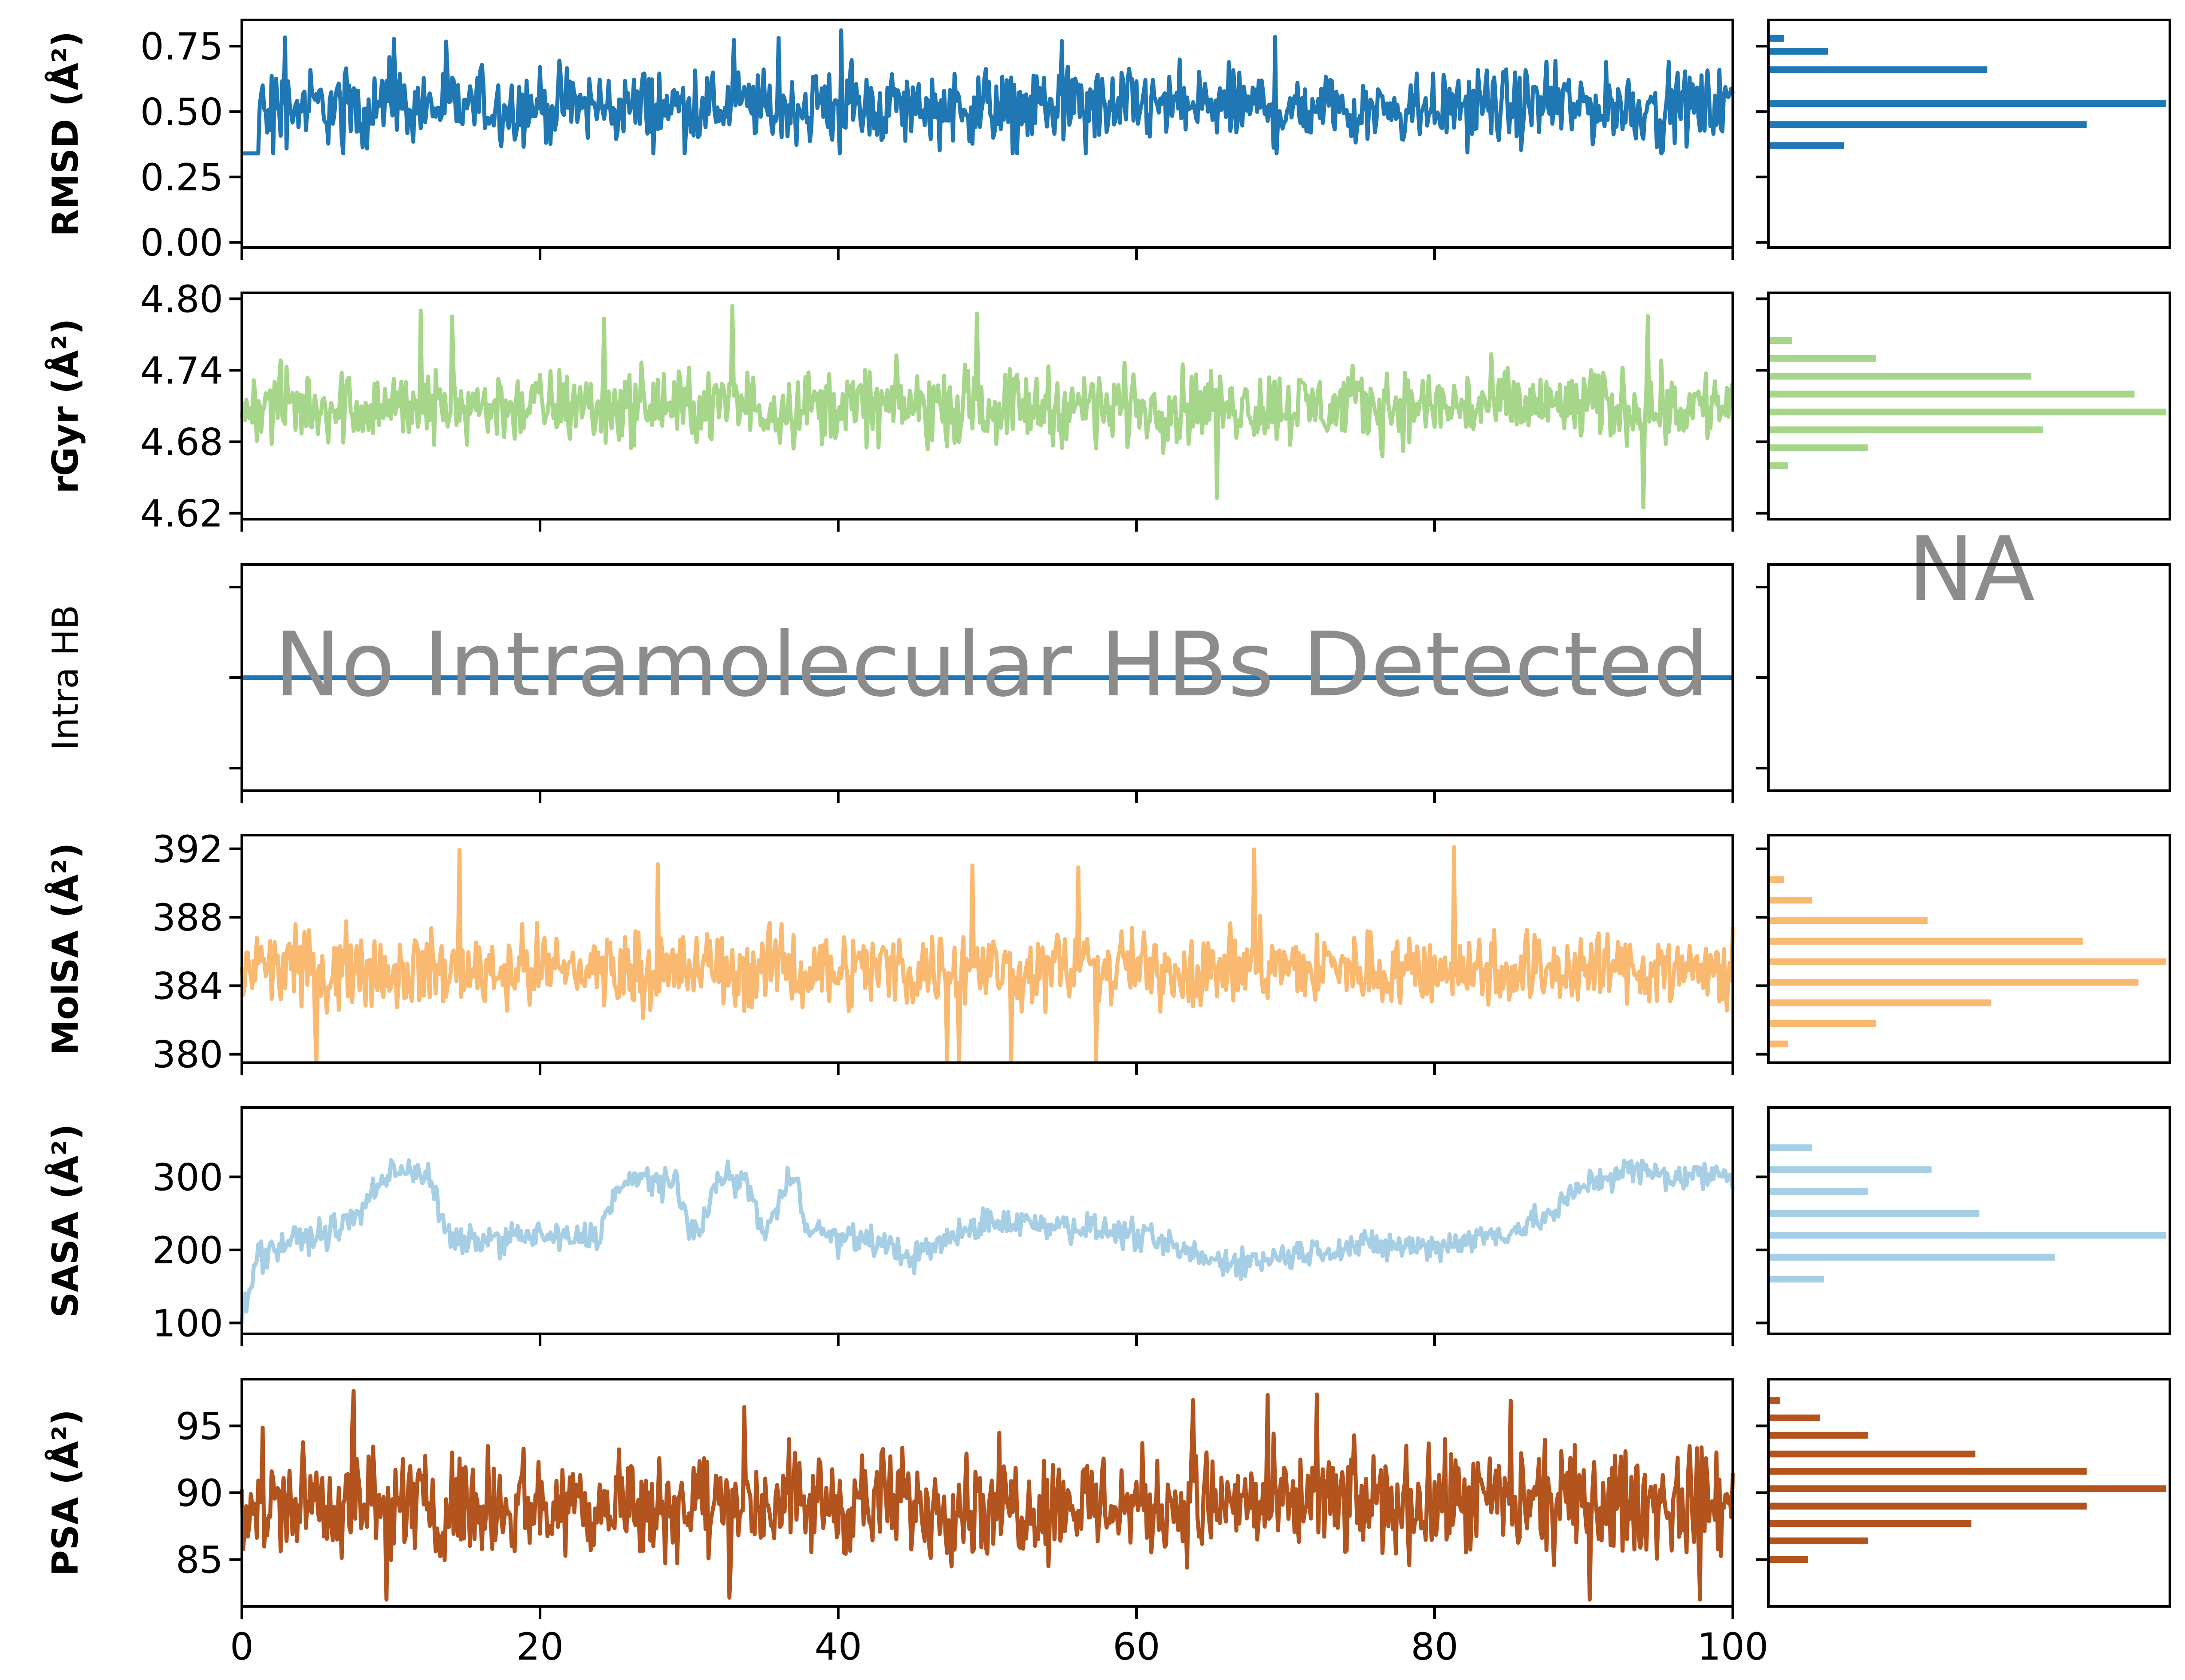 This screenshot has width=2185, height=1680. Describe the element at coordinates (199, 1560) in the screenshot. I see `ytick-label-psa-0: 85` at that location.